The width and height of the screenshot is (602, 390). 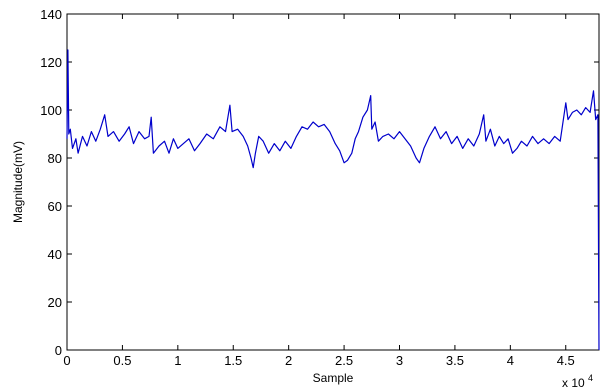 I want to click on y-tick-label: 40, so click(x=55, y=254).